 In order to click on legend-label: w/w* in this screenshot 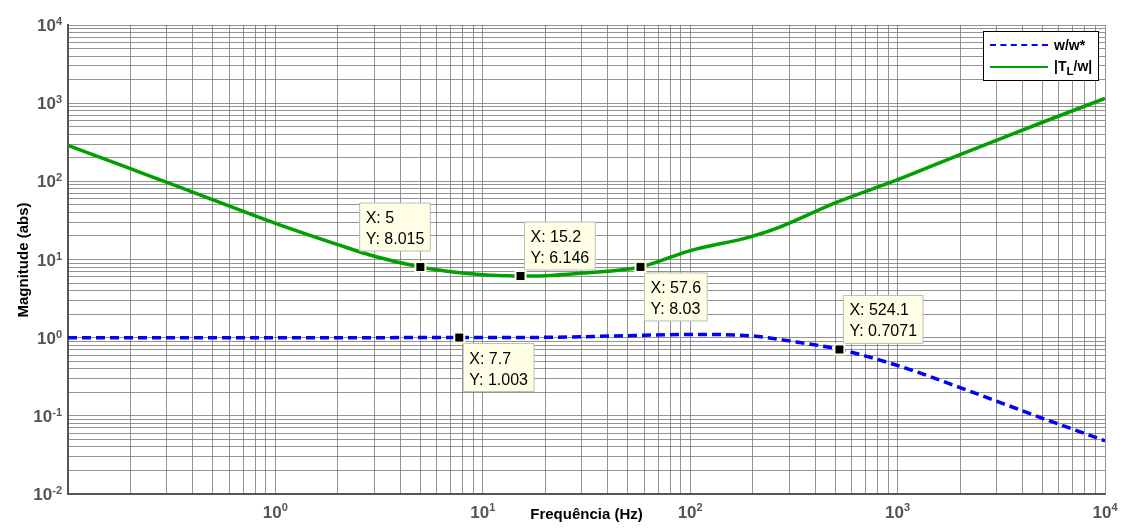, I will do `click(1070, 45)`.